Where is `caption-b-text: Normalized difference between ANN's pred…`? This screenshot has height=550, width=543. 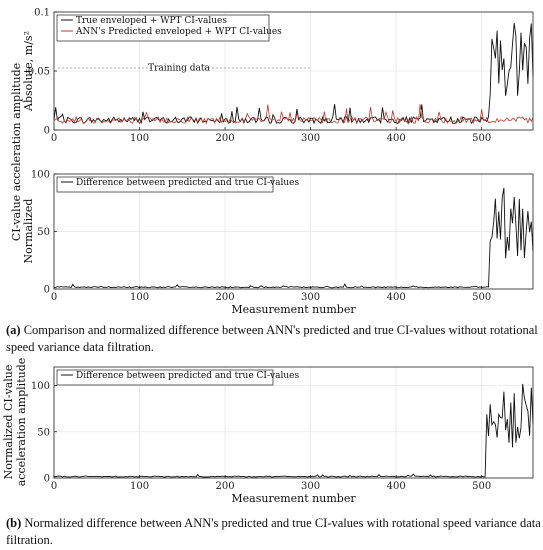 caption-b-text: Normalized difference between ANN's pred… is located at coordinates (273, 531).